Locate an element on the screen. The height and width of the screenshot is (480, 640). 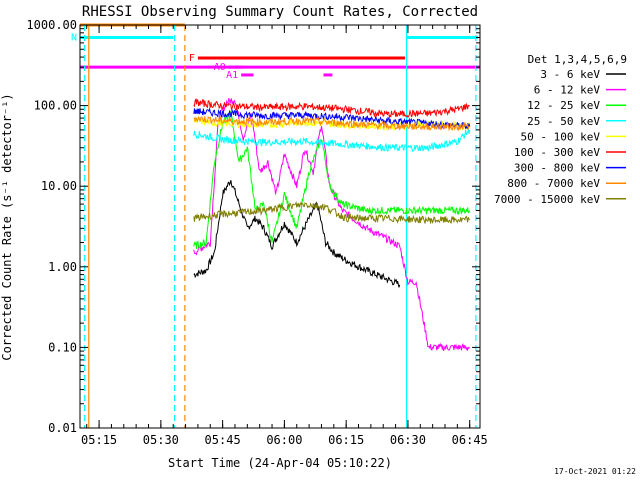
flag-bar-label: A0 is located at coordinates (220, 67).